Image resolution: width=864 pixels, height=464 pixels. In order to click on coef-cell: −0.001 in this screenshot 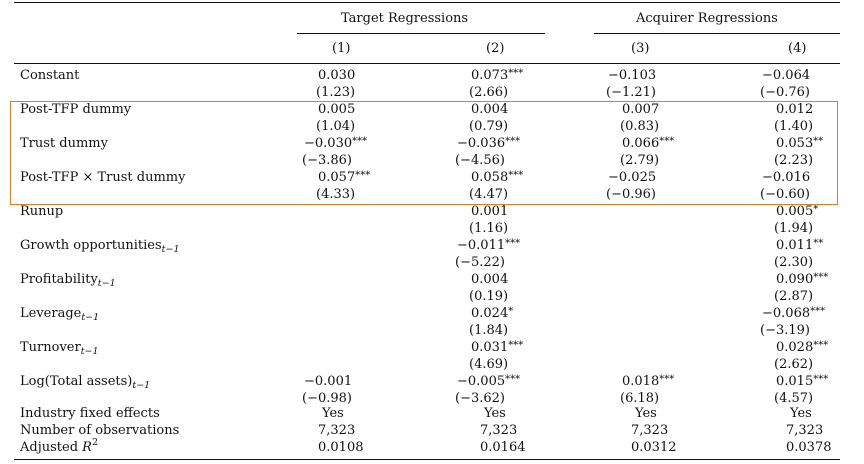, I will do `click(328, 381)`.